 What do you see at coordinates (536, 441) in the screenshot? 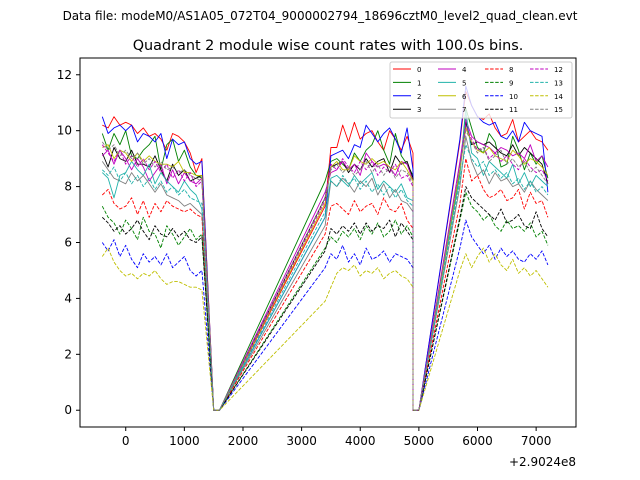
I see `x-tick-label: 7000` at bounding box center [536, 441].